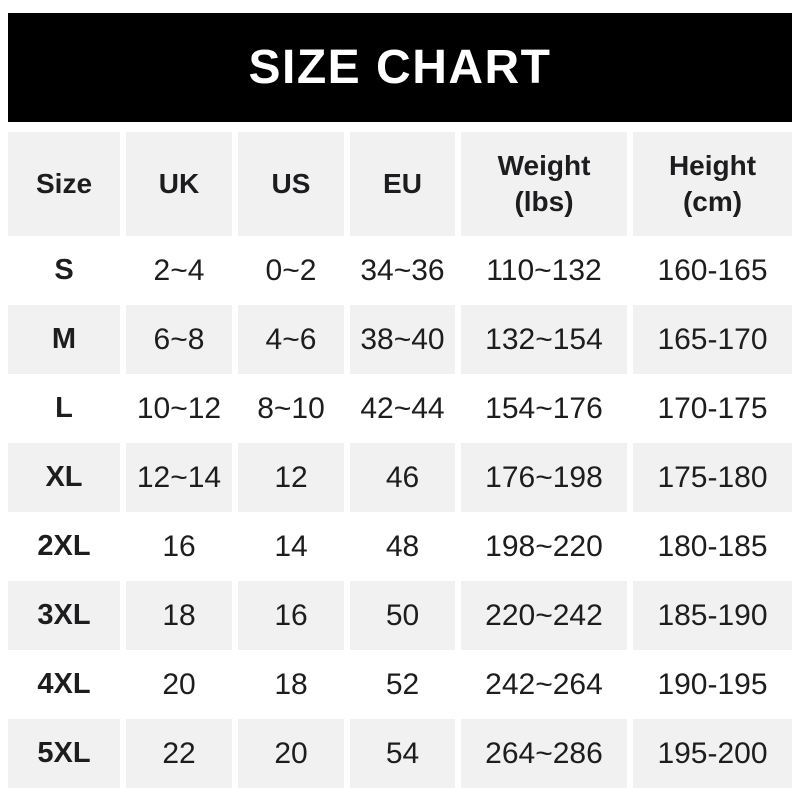 This screenshot has width=800, height=800. I want to click on table-cell: 14, so click(291, 546).